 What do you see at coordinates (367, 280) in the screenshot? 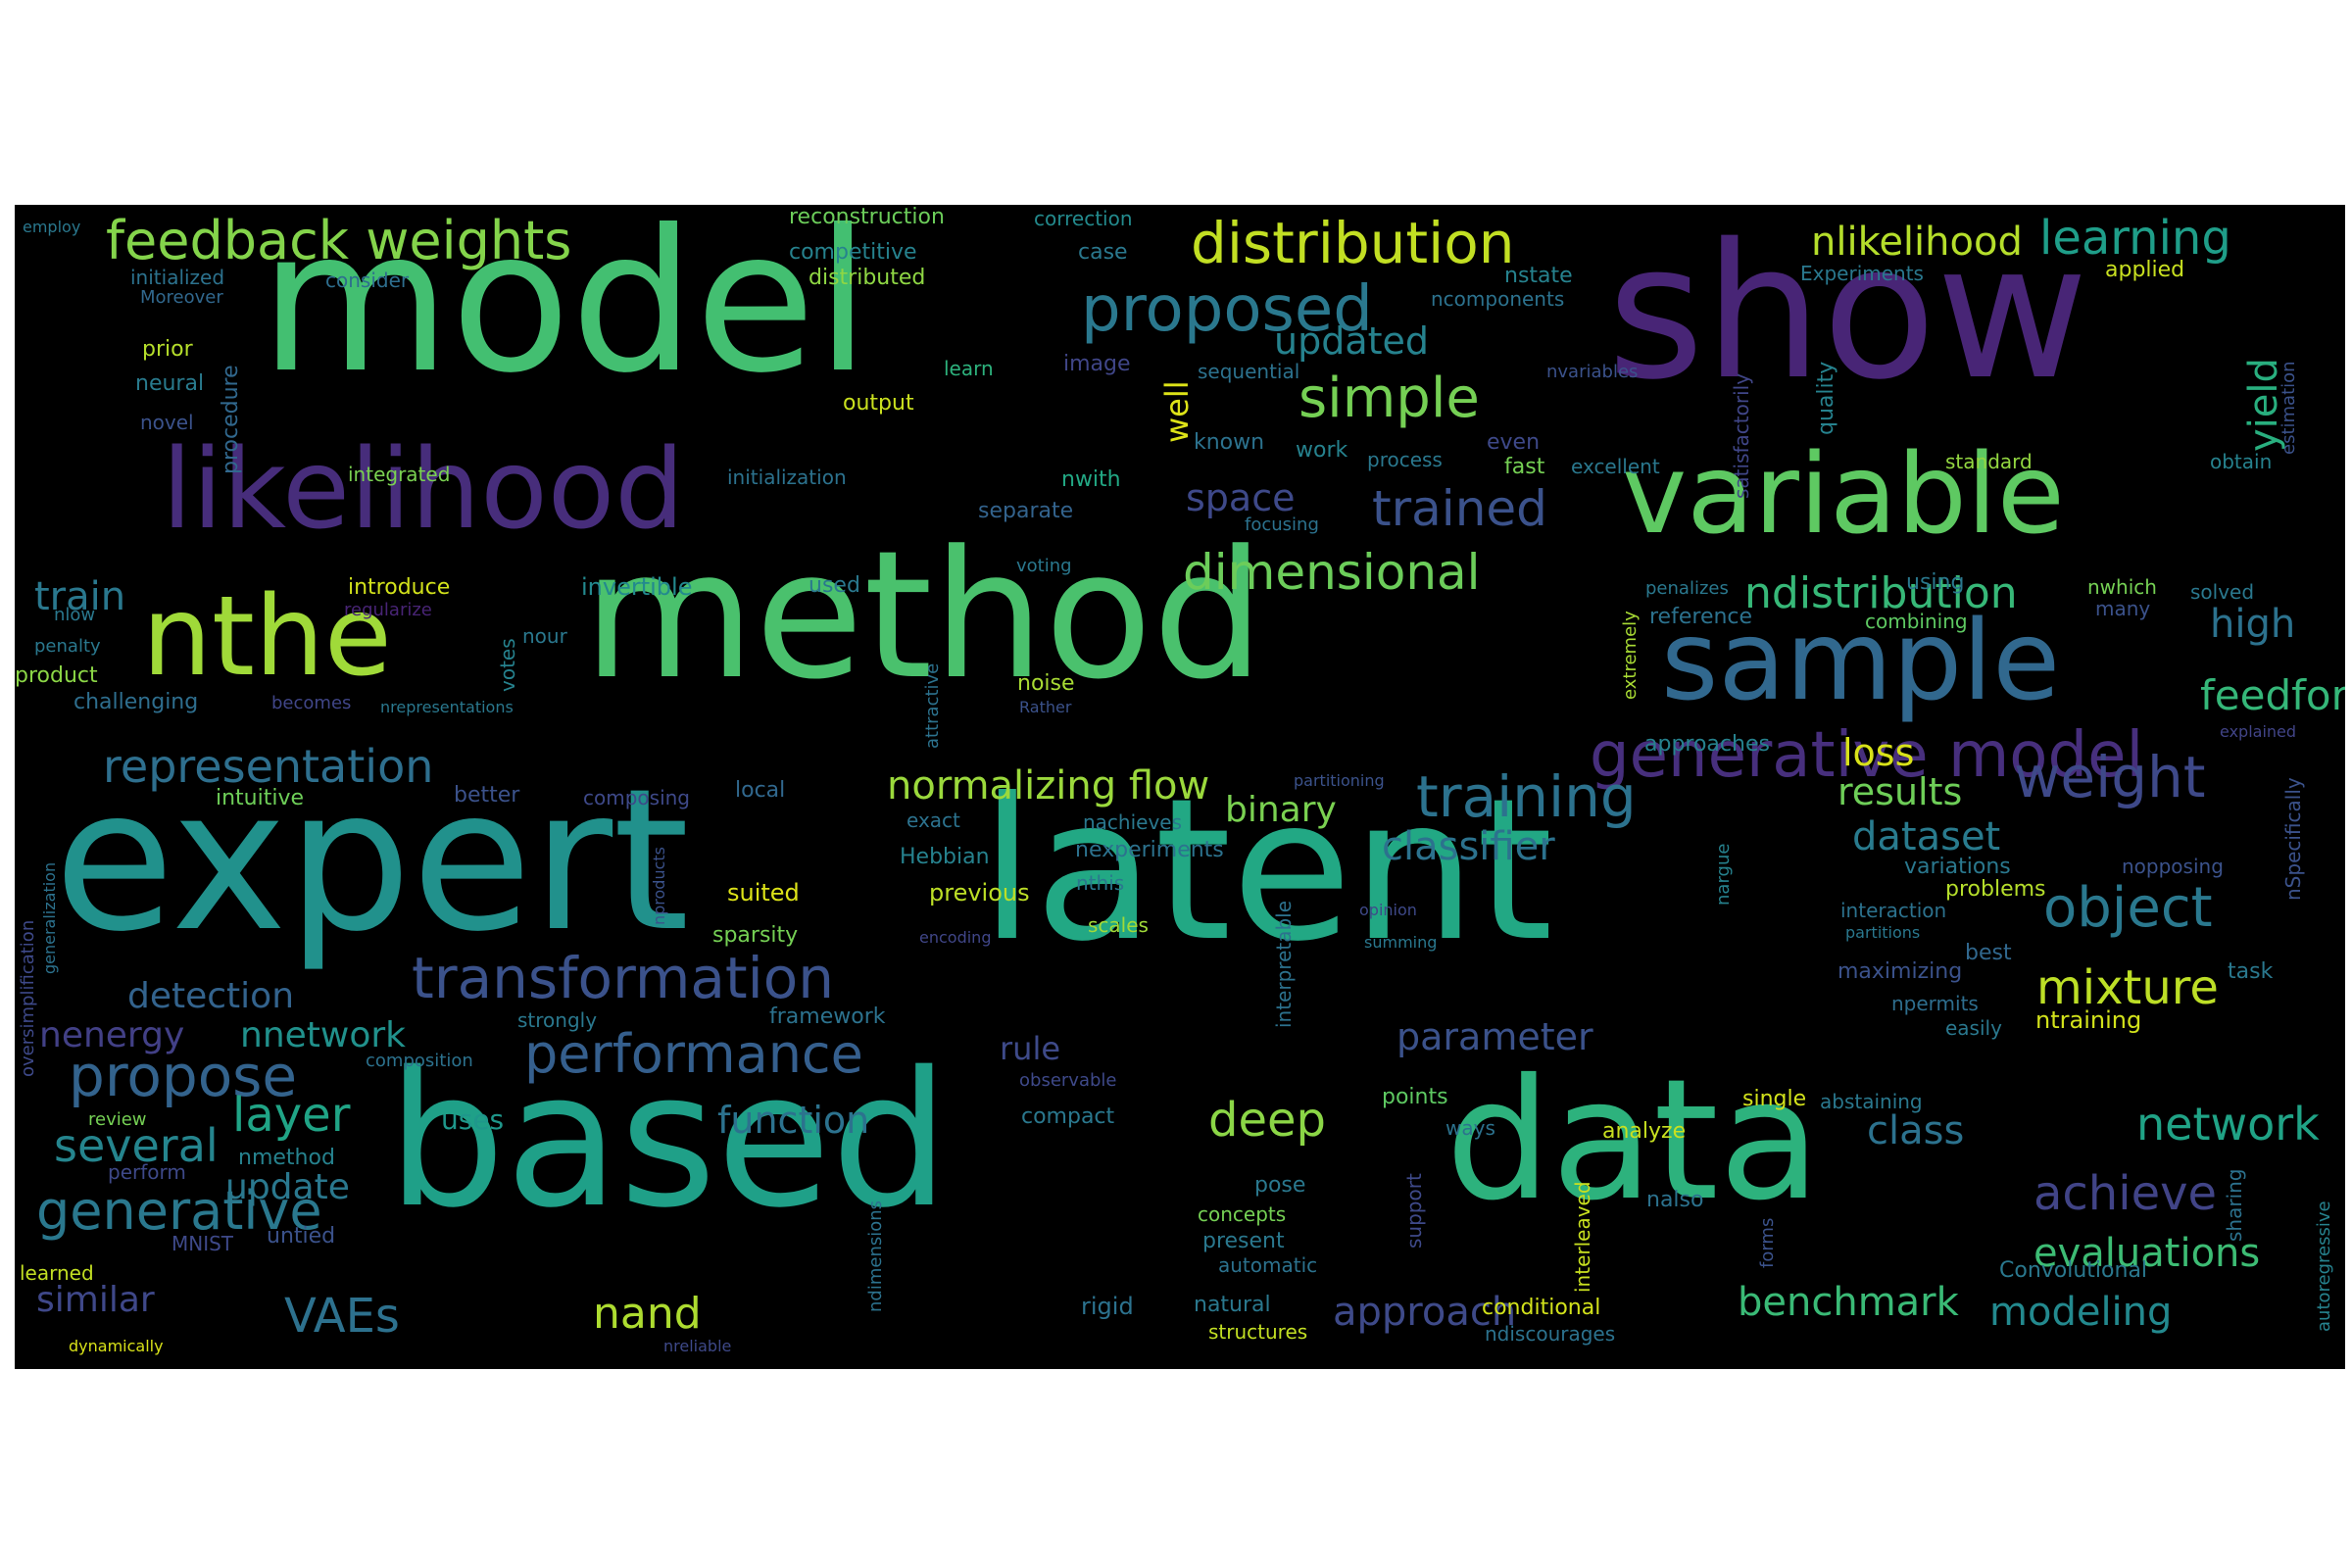
I see `word-consider: consider` at bounding box center [367, 280].